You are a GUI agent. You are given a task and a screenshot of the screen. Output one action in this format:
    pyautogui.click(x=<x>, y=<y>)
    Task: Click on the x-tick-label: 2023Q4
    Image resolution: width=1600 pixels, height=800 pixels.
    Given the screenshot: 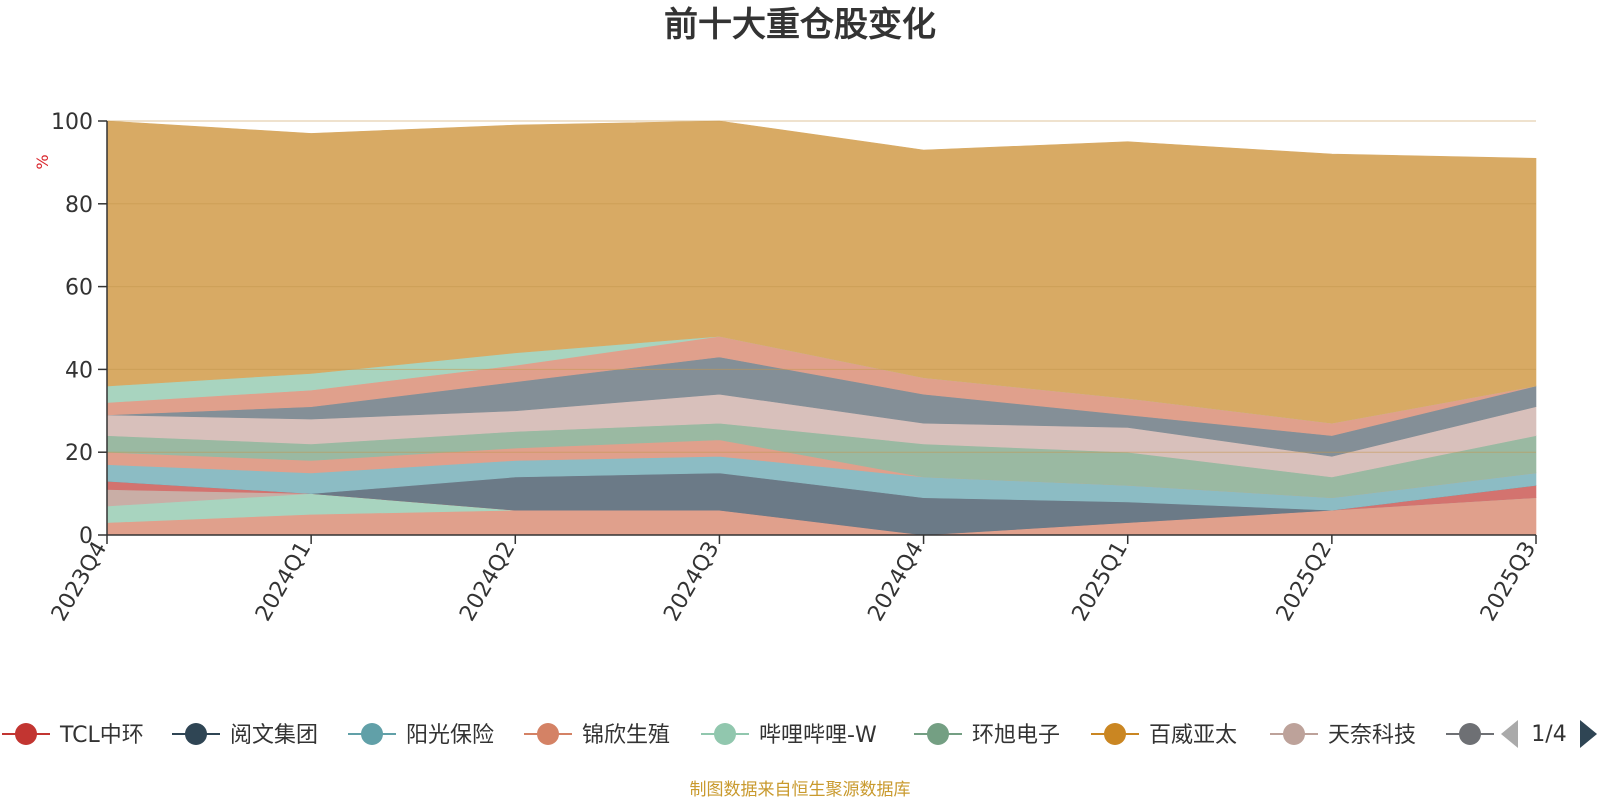 What is the action you would take?
    pyautogui.click(x=79, y=582)
    